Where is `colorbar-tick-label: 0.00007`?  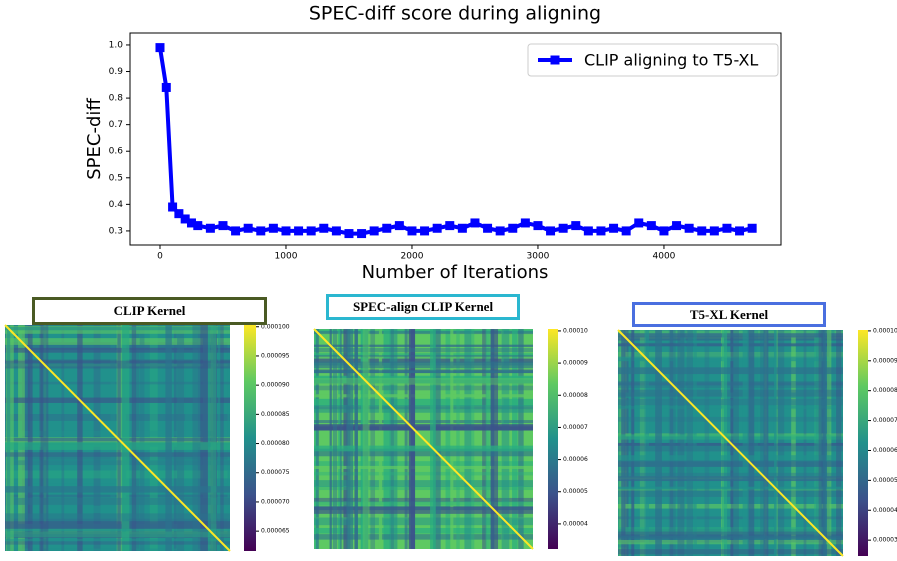
colorbar-tick-label: 0.00007 is located at coordinates (575, 427).